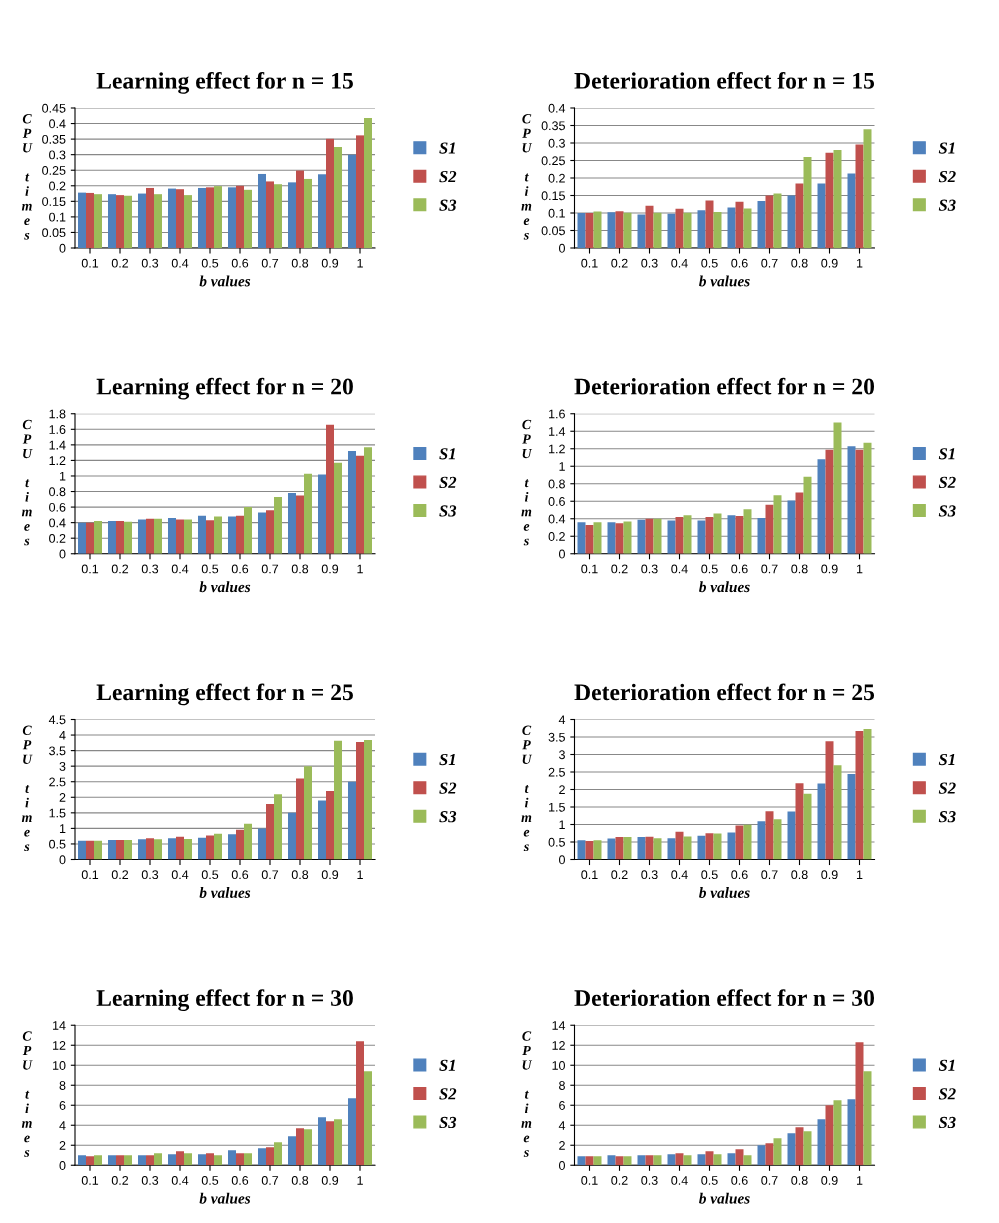 This screenshot has height=1223, width=999. Describe the element at coordinates (57, 460) in the screenshot. I see `y-tick-label: 1.2` at that location.